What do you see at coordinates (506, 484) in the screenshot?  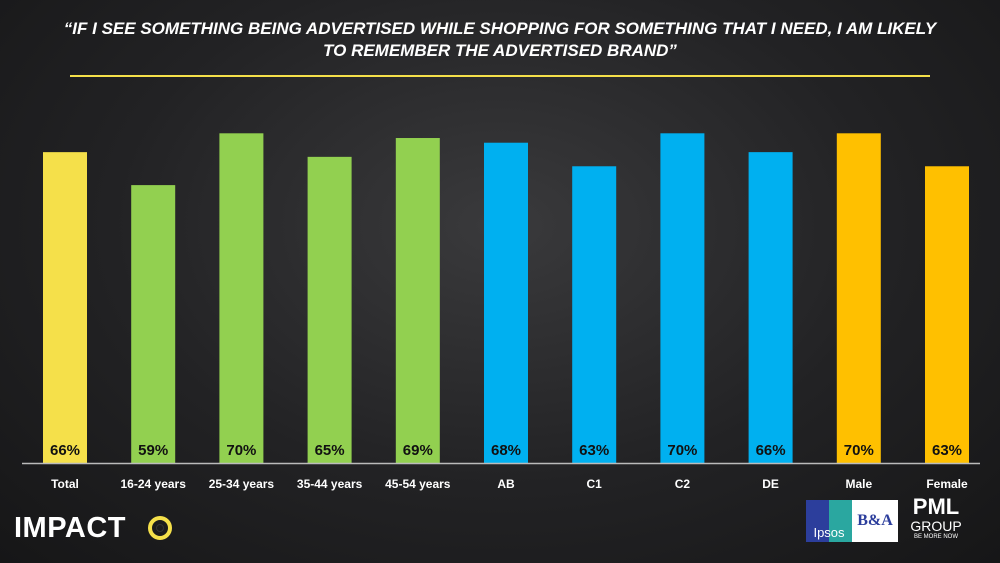 I see `category-label: AB` at bounding box center [506, 484].